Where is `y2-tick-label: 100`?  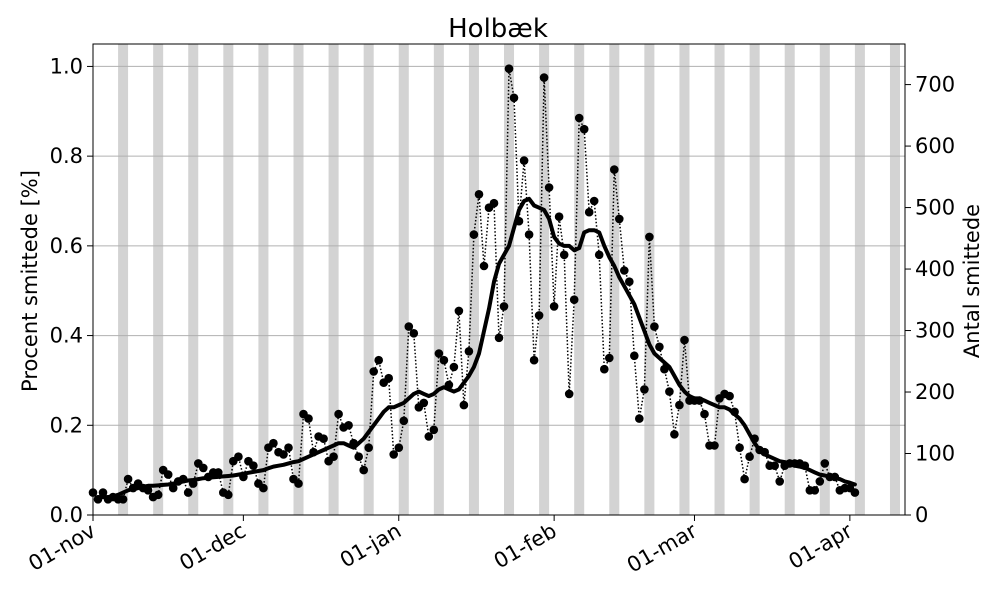
y2-tick-label: 100 is located at coordinates (935, 454).